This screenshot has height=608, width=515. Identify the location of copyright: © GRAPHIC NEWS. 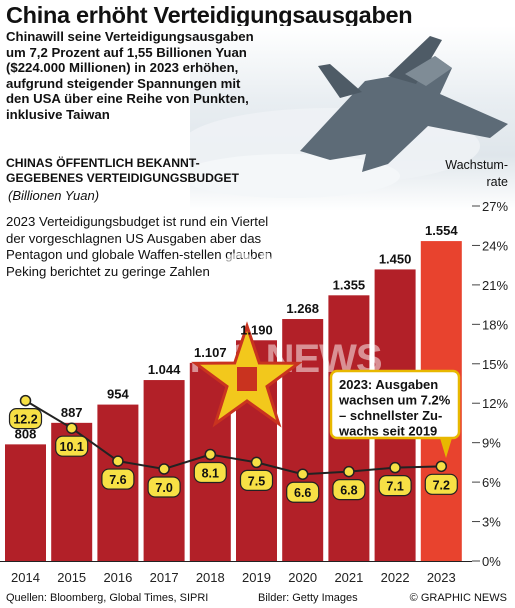
(458, 598).